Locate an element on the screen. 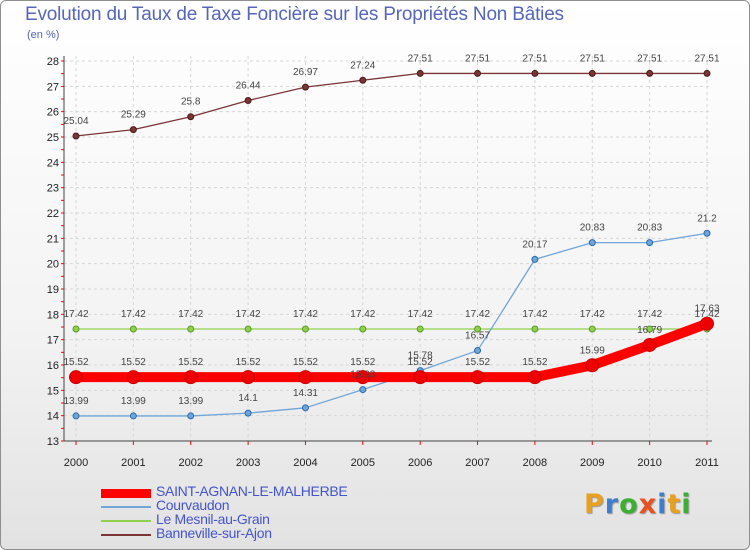 The image size is (750, 550). legend-label: SAINT-AGNAN-LE-MALHERBE is located at coordinates (252, 491).